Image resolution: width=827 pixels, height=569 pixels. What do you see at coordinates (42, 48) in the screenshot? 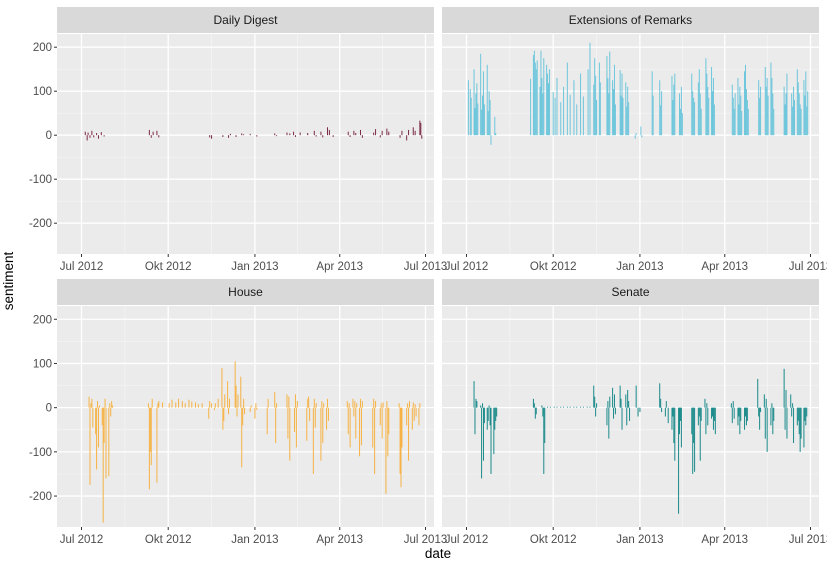
I see `y-tick-label: 200` at bounding box center [42, 48].